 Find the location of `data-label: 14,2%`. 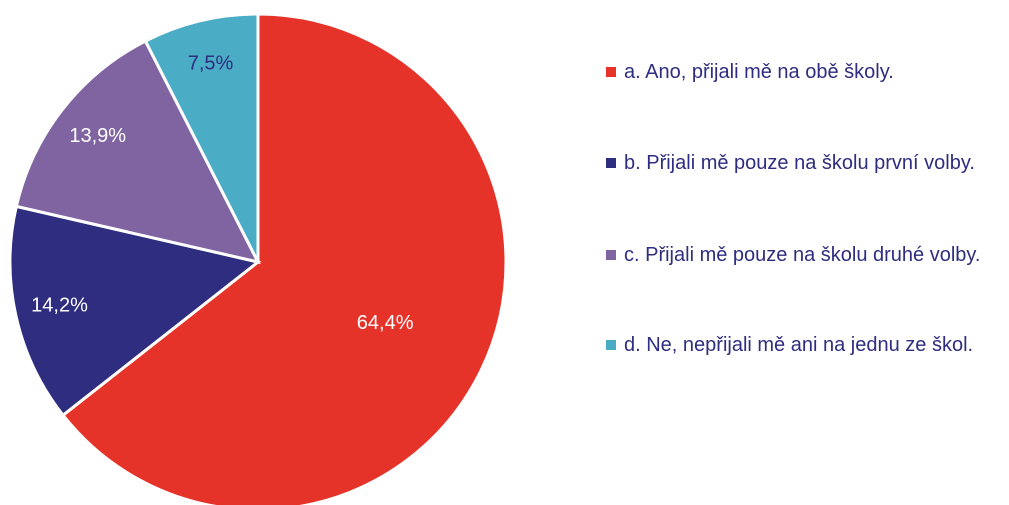

data-label: 14,2% is located at coordinates (59, 306).